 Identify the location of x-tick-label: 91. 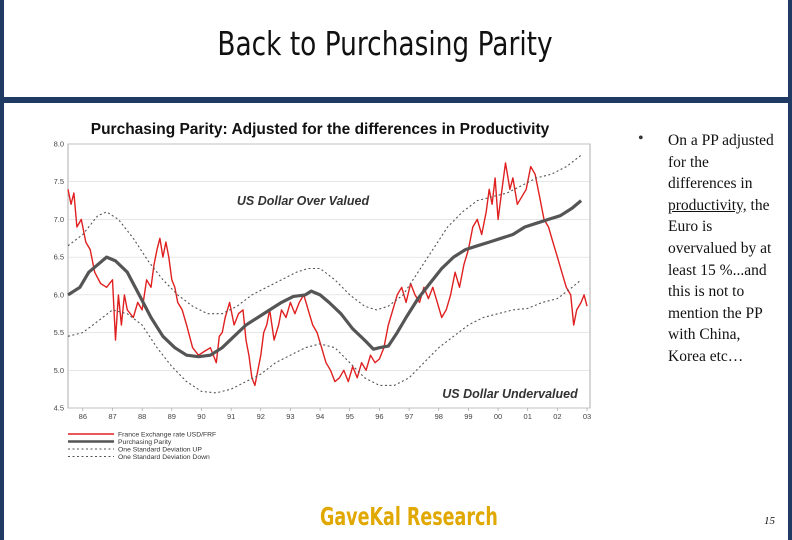
(231, 416).